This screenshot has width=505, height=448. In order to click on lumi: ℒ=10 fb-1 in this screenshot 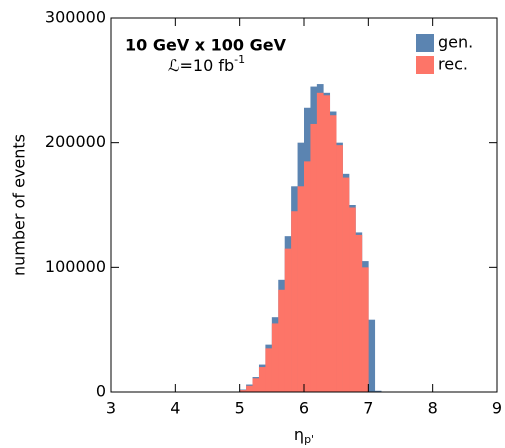, I will do `click(206, 64)`.